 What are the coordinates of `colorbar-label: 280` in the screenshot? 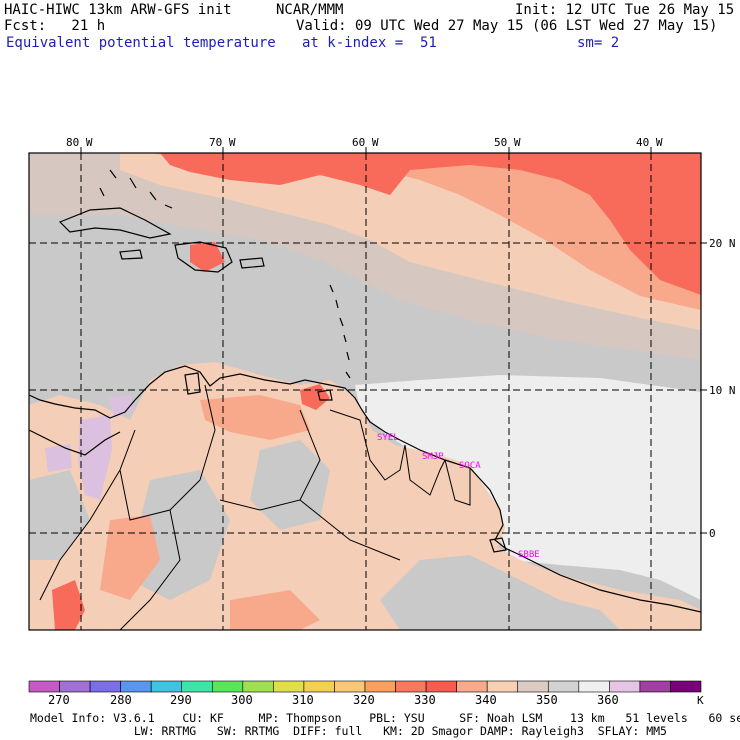 It's located at (121, 700).